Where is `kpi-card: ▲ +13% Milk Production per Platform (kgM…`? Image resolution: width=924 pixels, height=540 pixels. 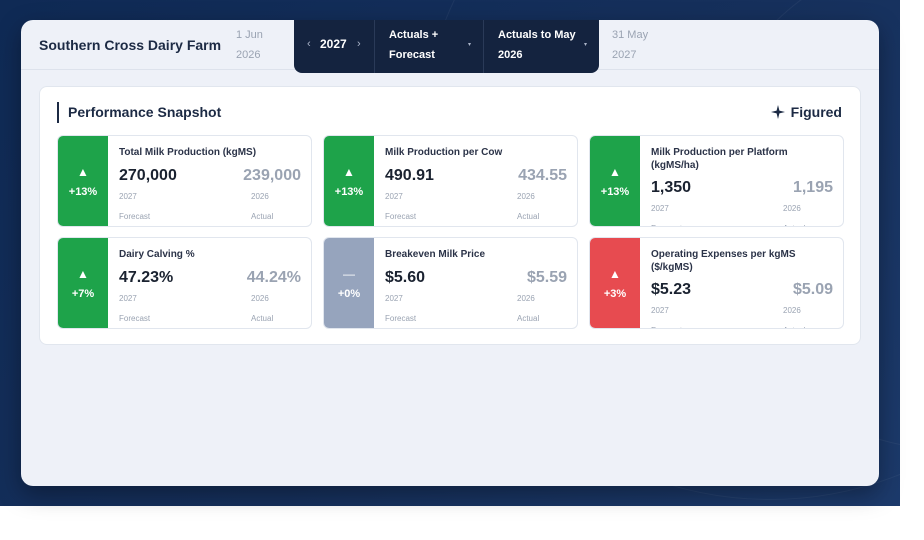
kpi-card: ▲ +13% Milk Production per Platform (kgM… is located at coordinates (716, 181).